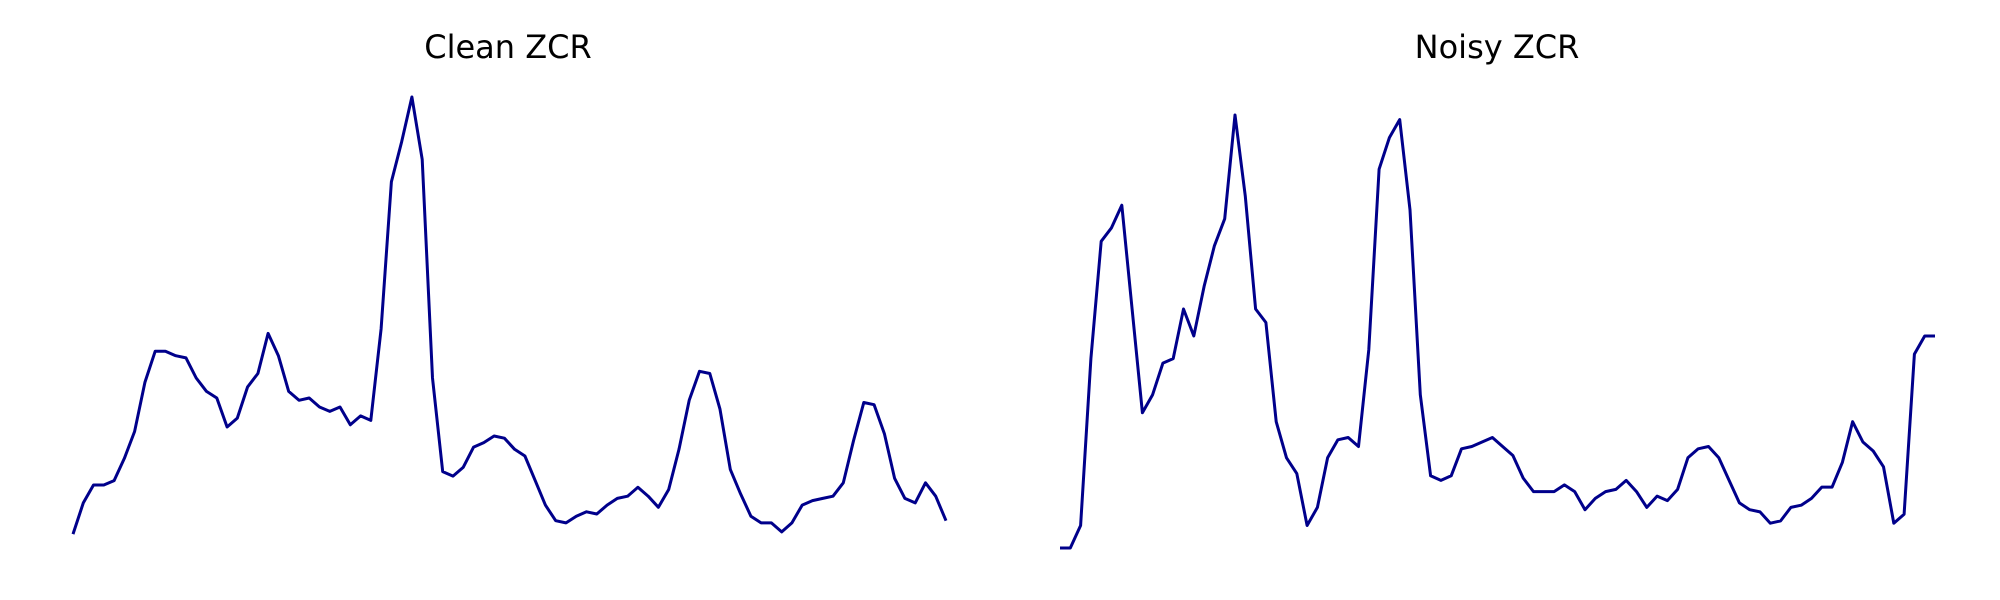 The image size is (2000, 600). Describe the element at coordinates (507, 47) in the screenshot. I see `clean-zcr-title: Clean ZCR` at that location.